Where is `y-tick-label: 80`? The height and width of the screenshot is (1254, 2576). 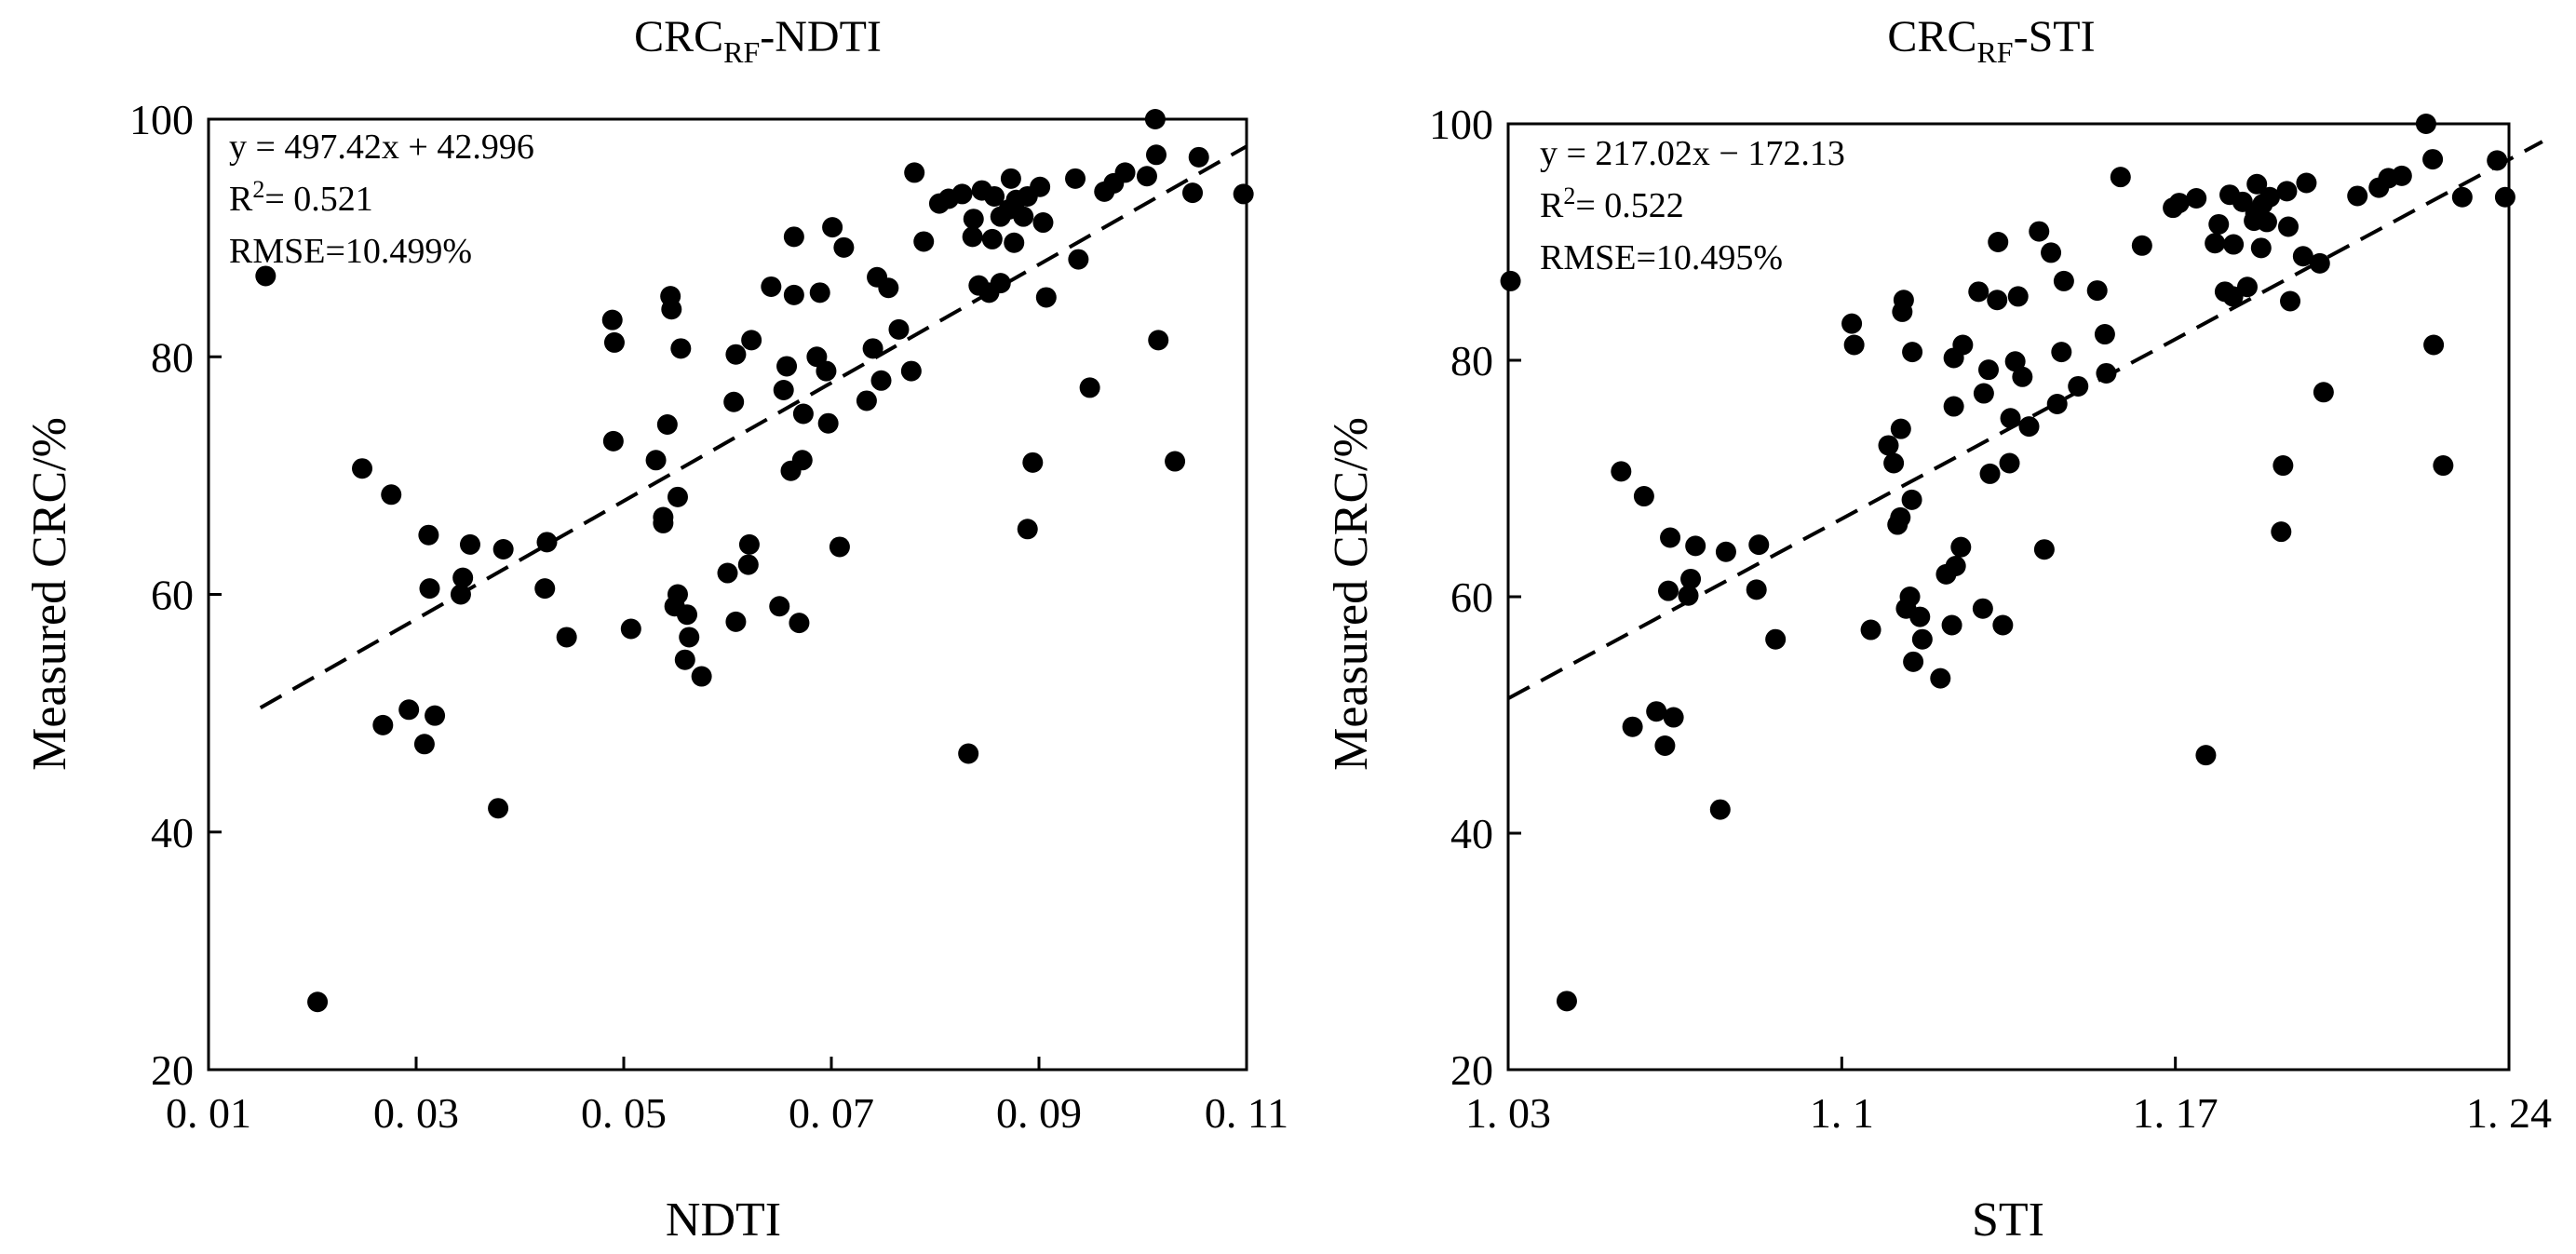
y-tick-label: 80 is located at coordinates (1471, 360).